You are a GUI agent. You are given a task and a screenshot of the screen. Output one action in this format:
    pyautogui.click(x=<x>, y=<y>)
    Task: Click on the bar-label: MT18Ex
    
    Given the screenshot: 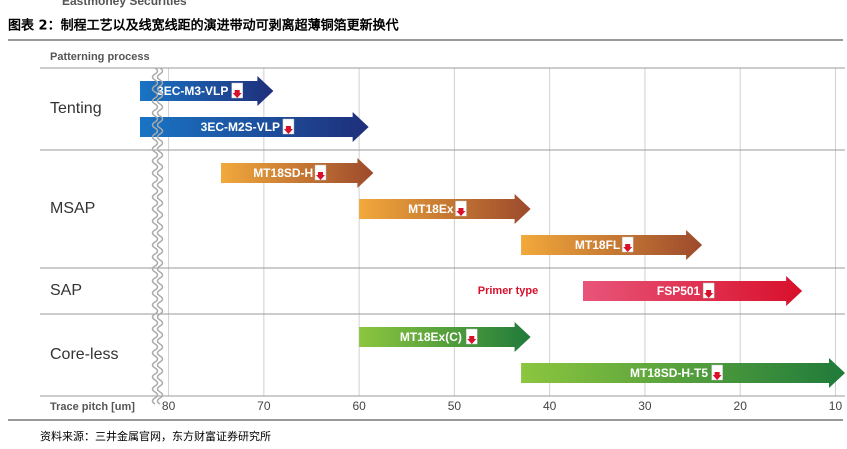 What is the action you would take?
    pyautogui.click(x=431, y=209)
    